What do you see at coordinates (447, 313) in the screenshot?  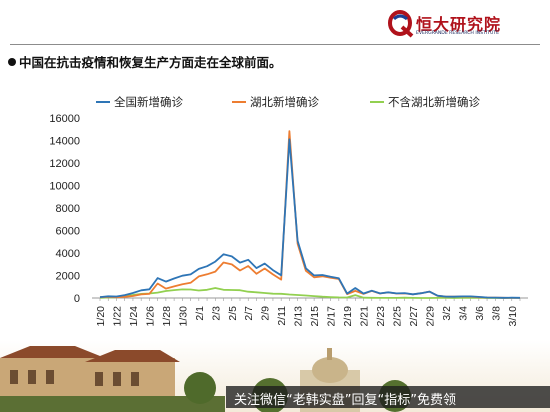 I see `x-tick-label: 3/2` at bounding box center [447, 313].